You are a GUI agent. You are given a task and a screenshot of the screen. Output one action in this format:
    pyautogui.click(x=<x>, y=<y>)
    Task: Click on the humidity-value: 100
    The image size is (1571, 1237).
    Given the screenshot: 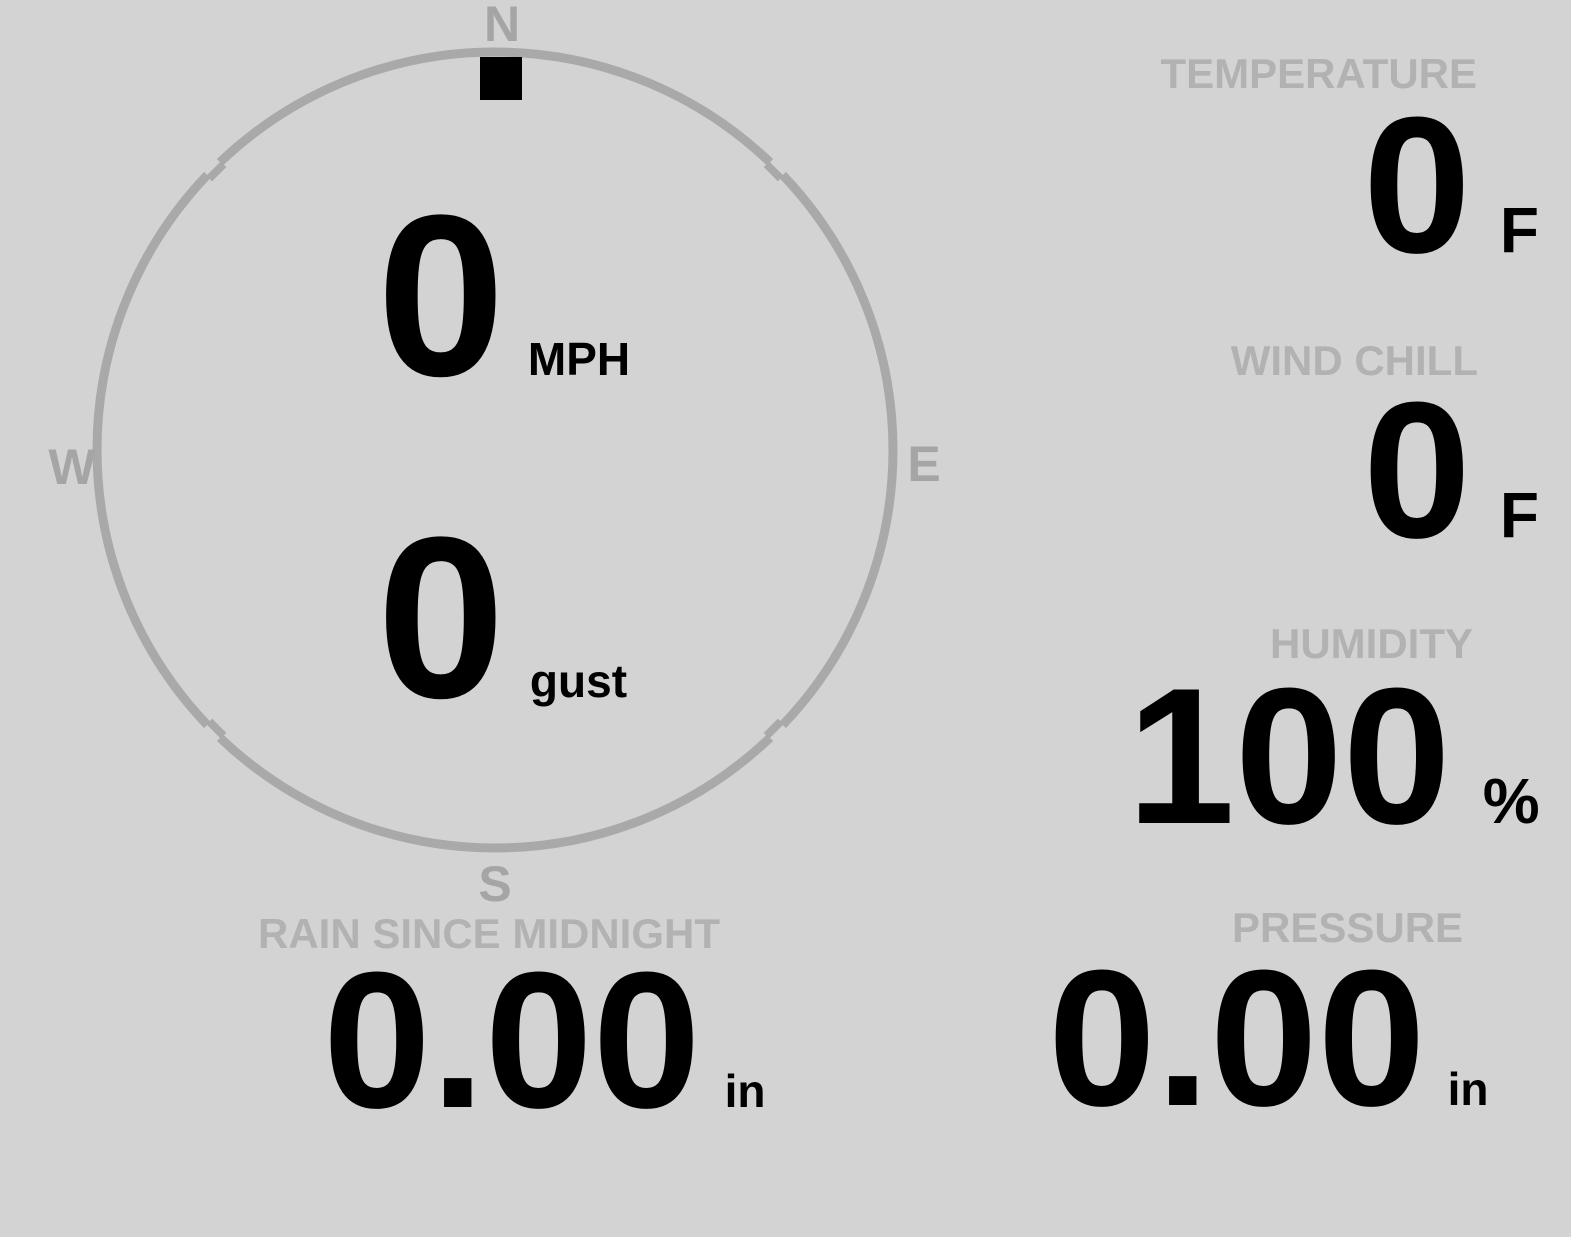 What is the action you would take?
    pyautogui.click(x=1289, y=756)
    